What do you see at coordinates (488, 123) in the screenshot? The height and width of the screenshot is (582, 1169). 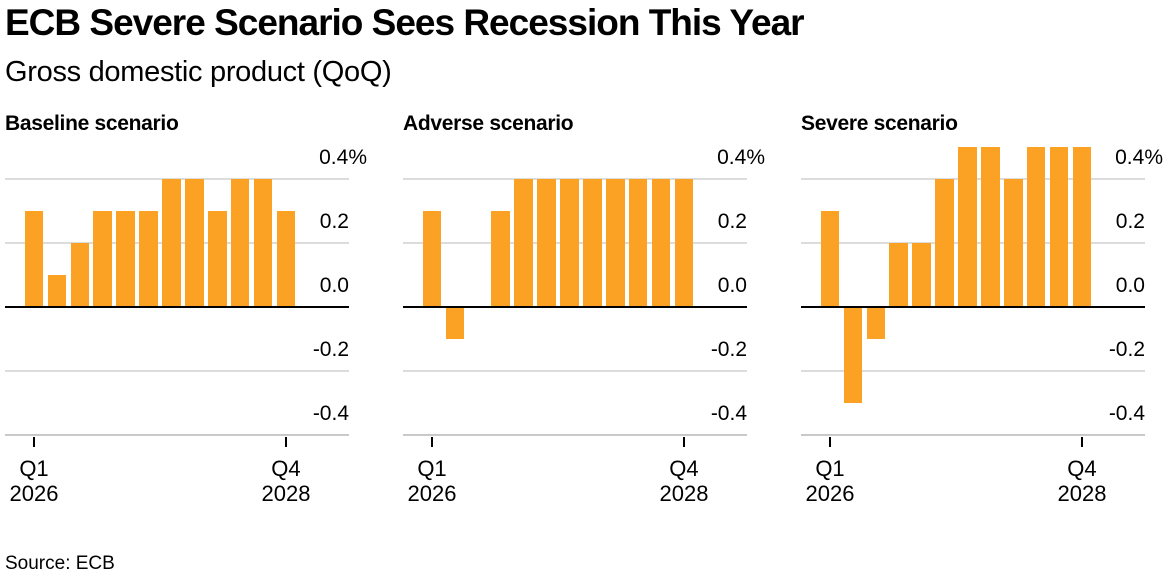 I see `panel-title-adverse: Adverse scenario` at bounding box center [488, 123].